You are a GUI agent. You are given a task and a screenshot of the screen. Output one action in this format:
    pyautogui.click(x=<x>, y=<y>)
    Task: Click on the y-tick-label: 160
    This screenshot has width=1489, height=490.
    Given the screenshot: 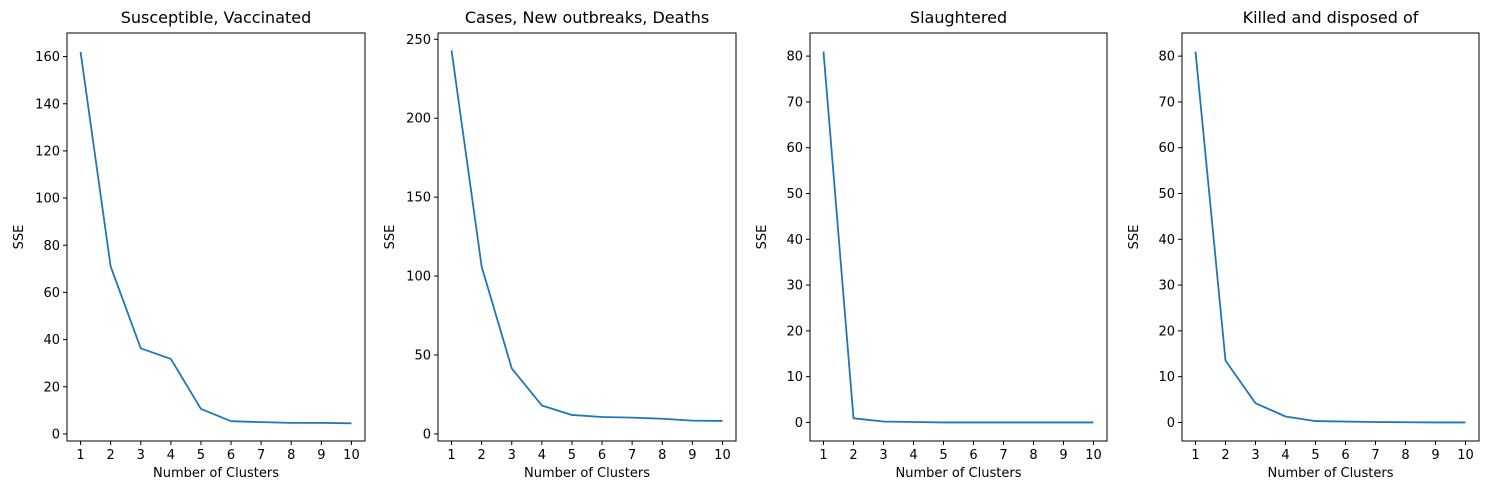 What is the action you would take?
    pyautogui.click(x=47, y=57)
    